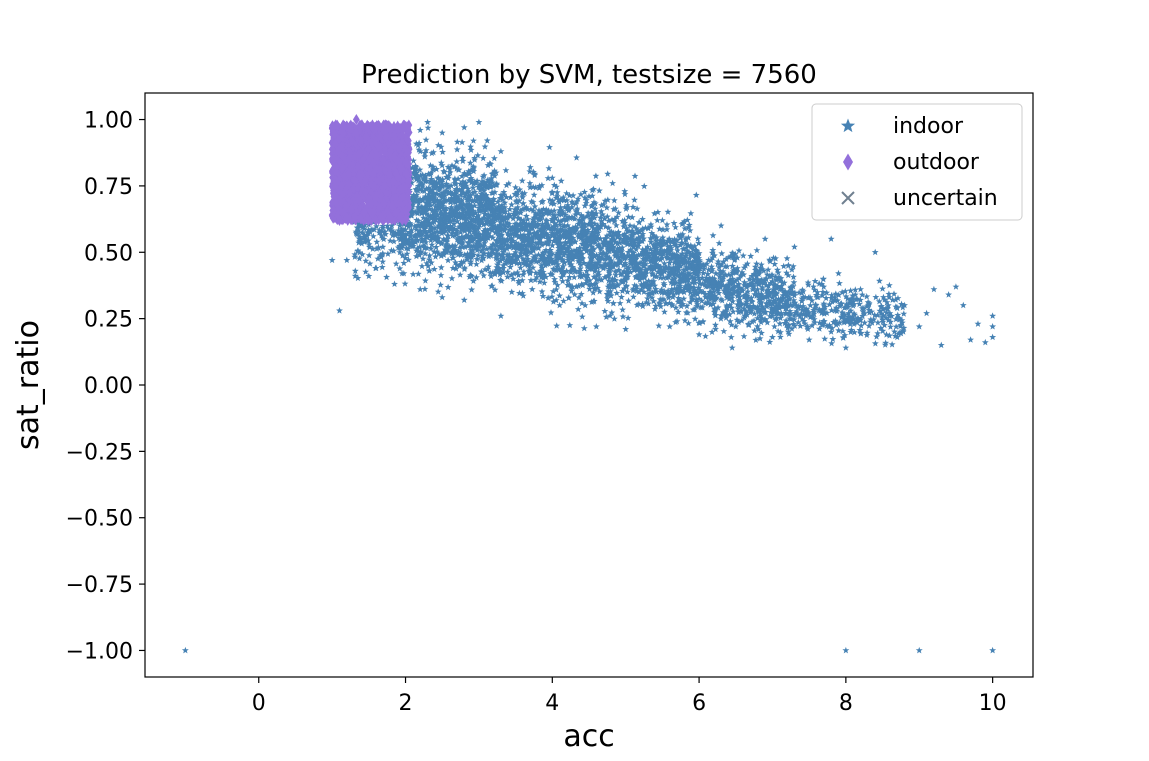 The image size is (1149, 761). What do you see at coordinates (564, 246) in the screenshot?
I see `indoor-cloud-point-2020` at bounding box center [564, 246].